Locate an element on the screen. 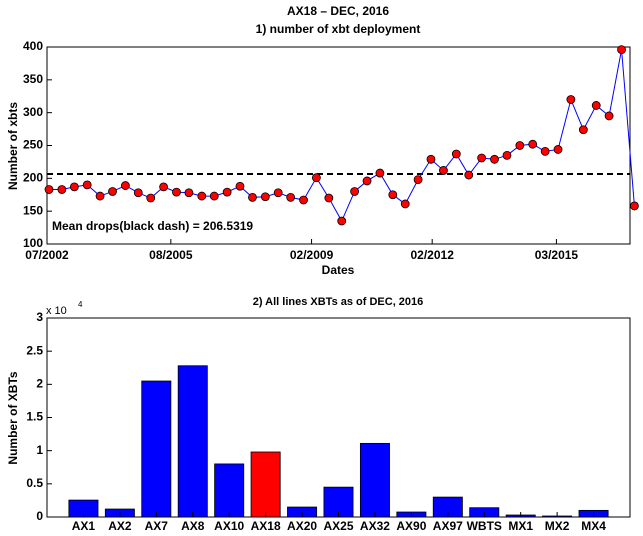 Image resolution: width=643 pixels, height=536 pixels. y-tick-label: 400 is located at coordinates (33, 46).